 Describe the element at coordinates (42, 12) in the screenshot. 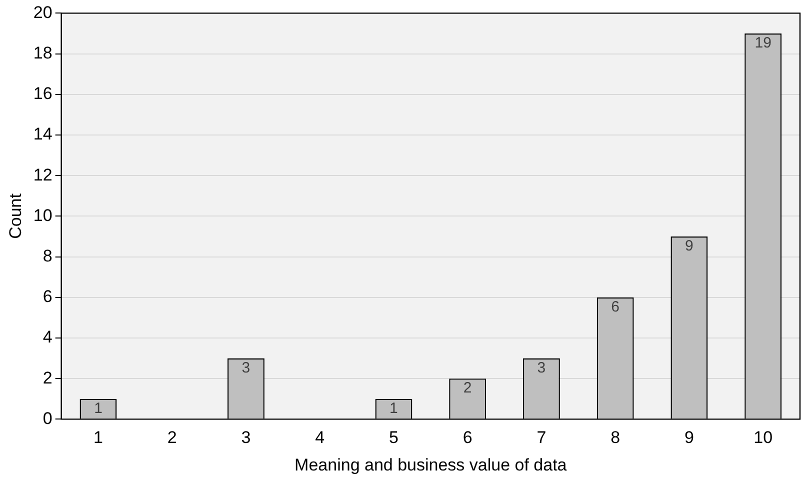

I see `y-tick-label: 20` at that location.